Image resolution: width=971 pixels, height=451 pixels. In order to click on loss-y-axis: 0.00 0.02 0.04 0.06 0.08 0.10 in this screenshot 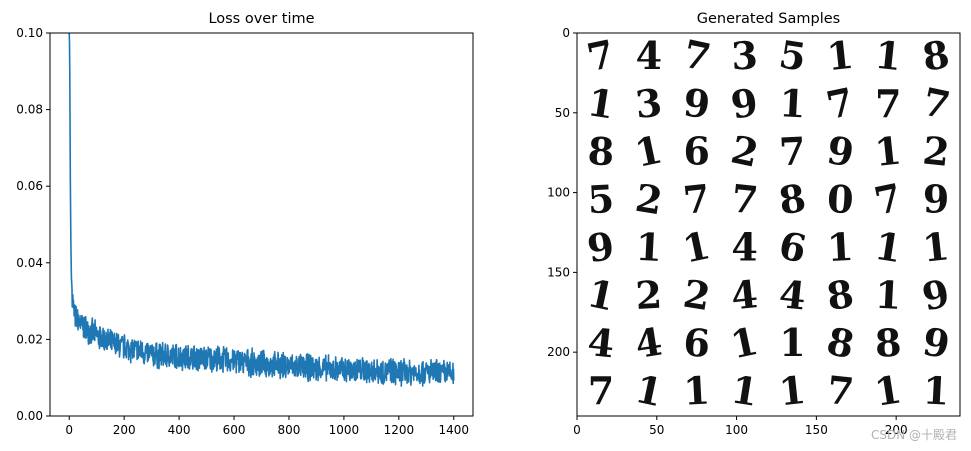, I will do `click(33, 224)`.